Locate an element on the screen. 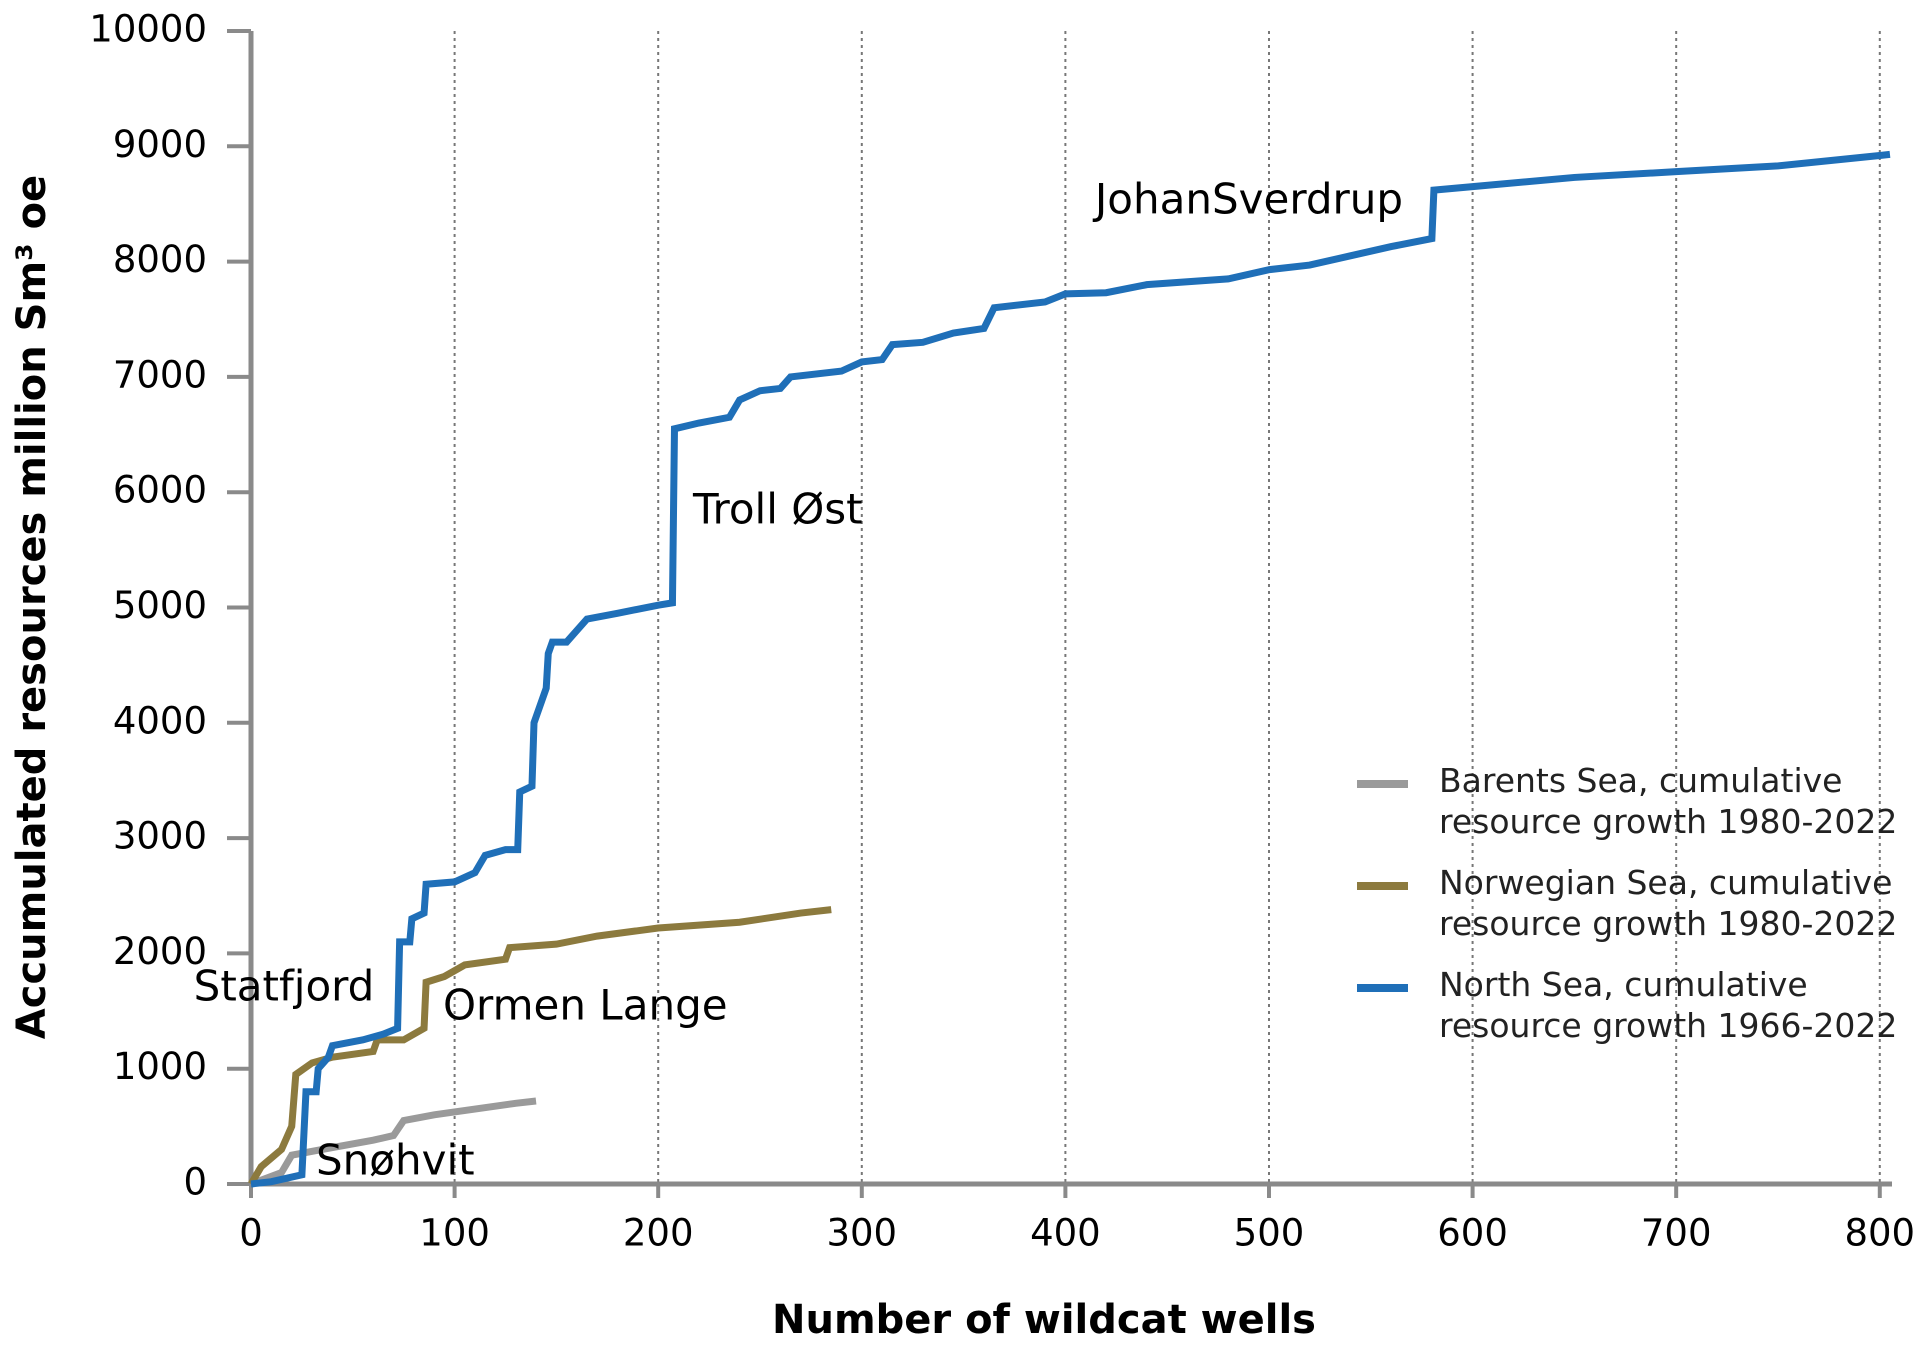 Image resolution: width=1920 pixels, height=1353 pixels. y-tick-label: 2000 is located at coordinates (160, 951).